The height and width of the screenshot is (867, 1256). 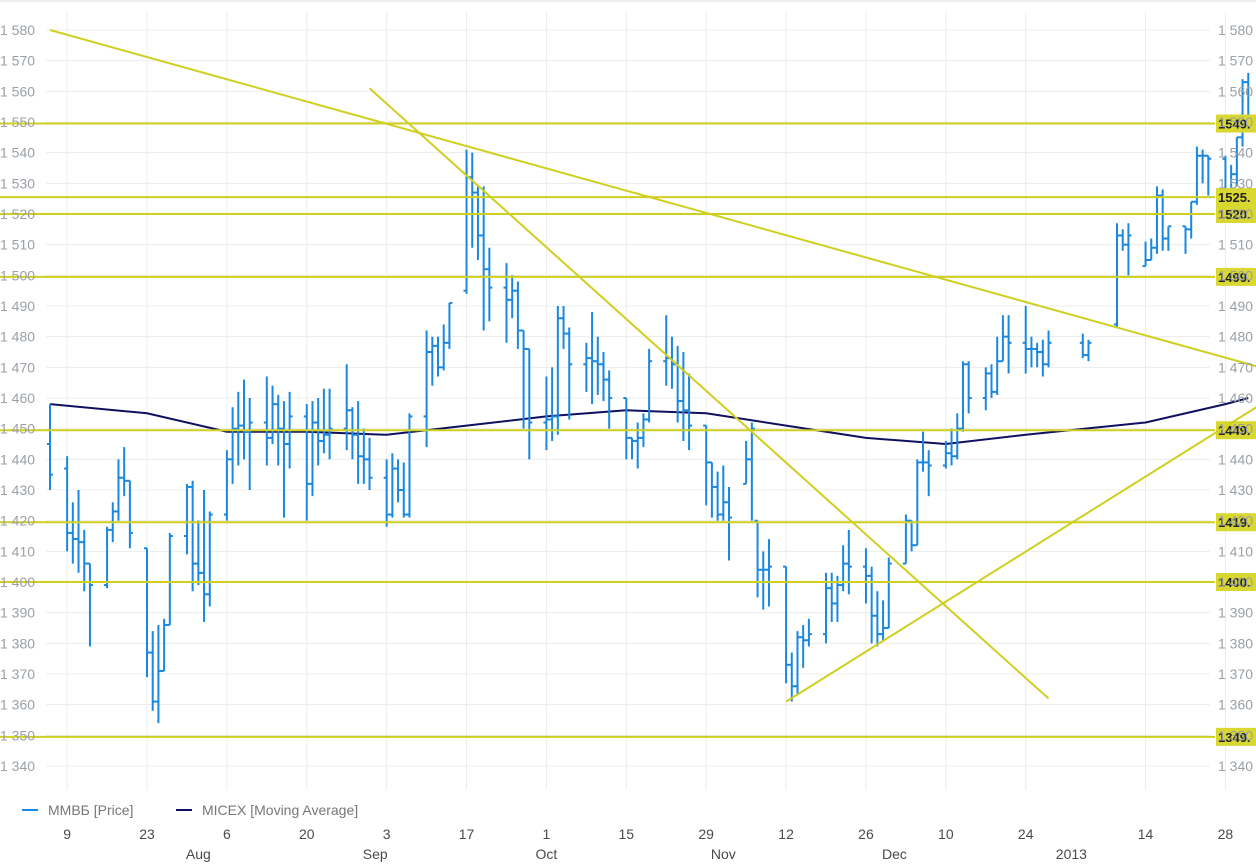 What do you see at coordinates (17, 337) in the screenshot?
I see `y-tick-label: 1 480` at bounding box center [17, 337].